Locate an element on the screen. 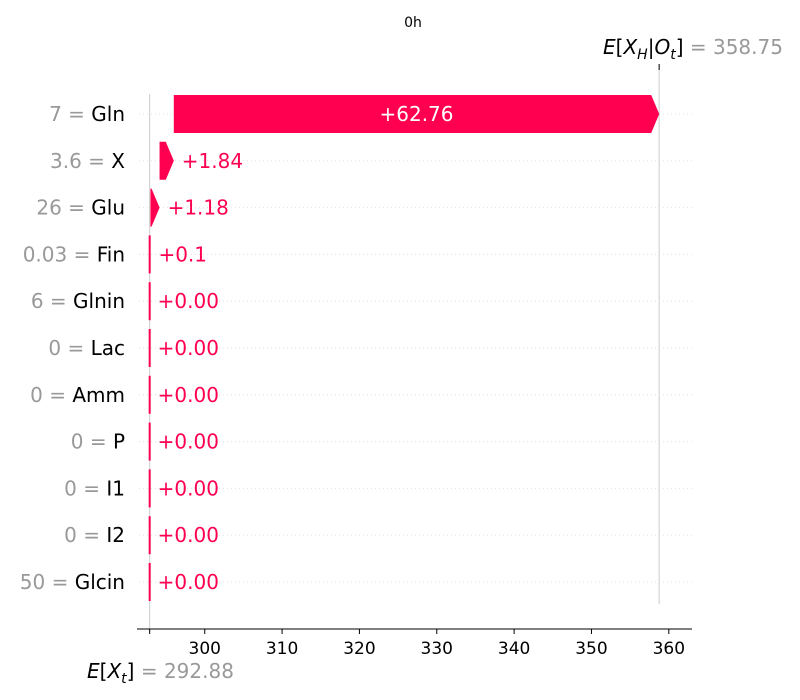 The width and height of the screenshot is (800, 700). feature-name: I1 is located at coordinates (115, 488).